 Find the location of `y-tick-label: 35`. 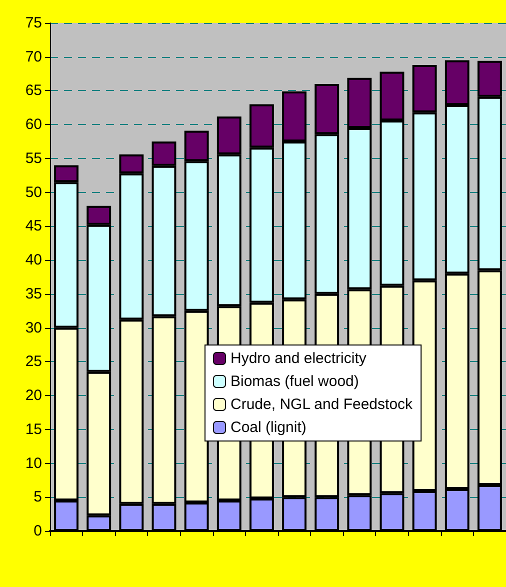

y-tick-label: 35 is located at coordinates (33, 293).